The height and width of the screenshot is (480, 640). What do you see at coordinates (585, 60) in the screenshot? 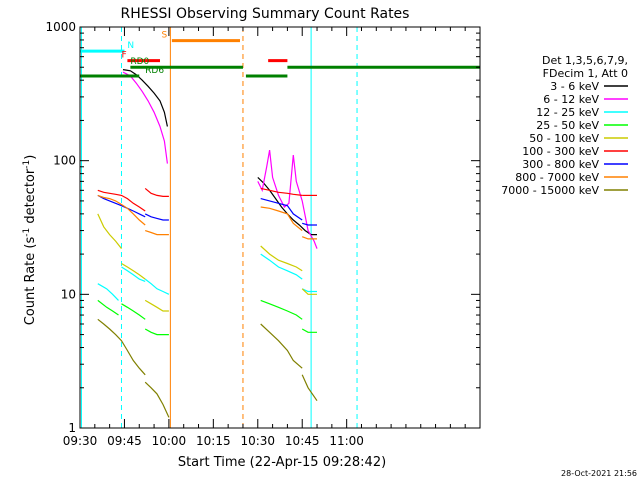
I see `legend-header-line: Det 1,3,5,6,7,9,` at bounding box center [585, 60].